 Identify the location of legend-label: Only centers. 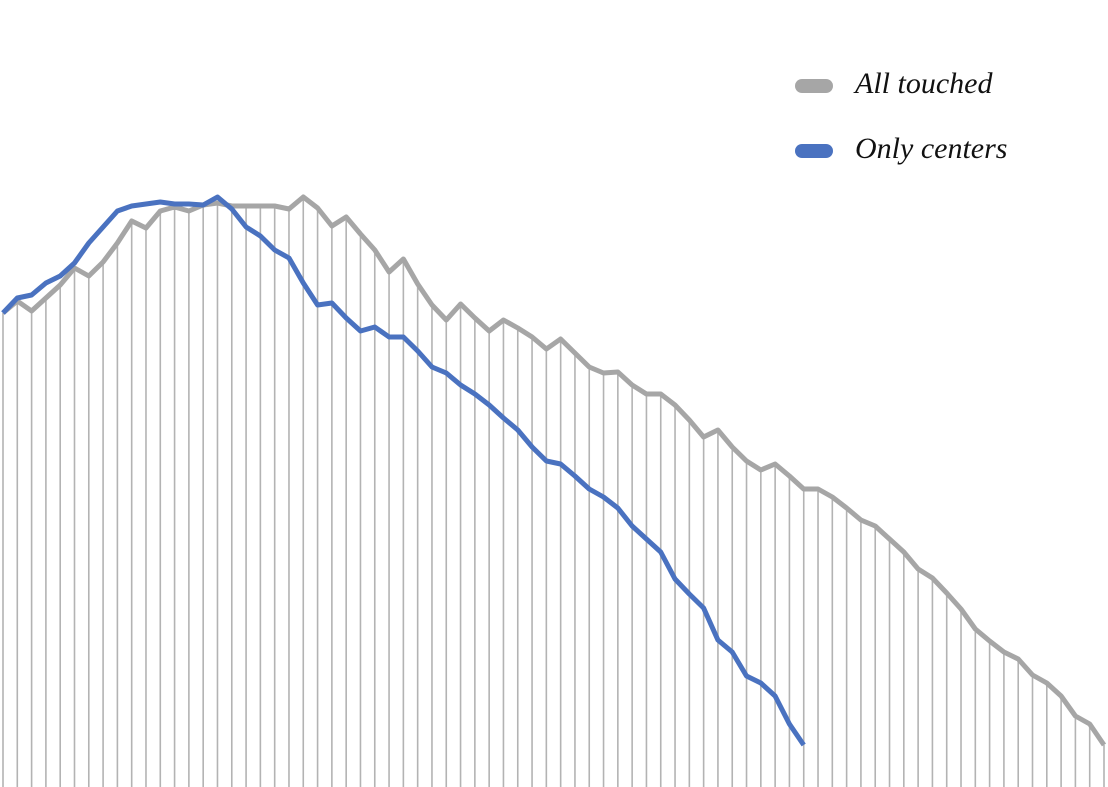
(931, 148).